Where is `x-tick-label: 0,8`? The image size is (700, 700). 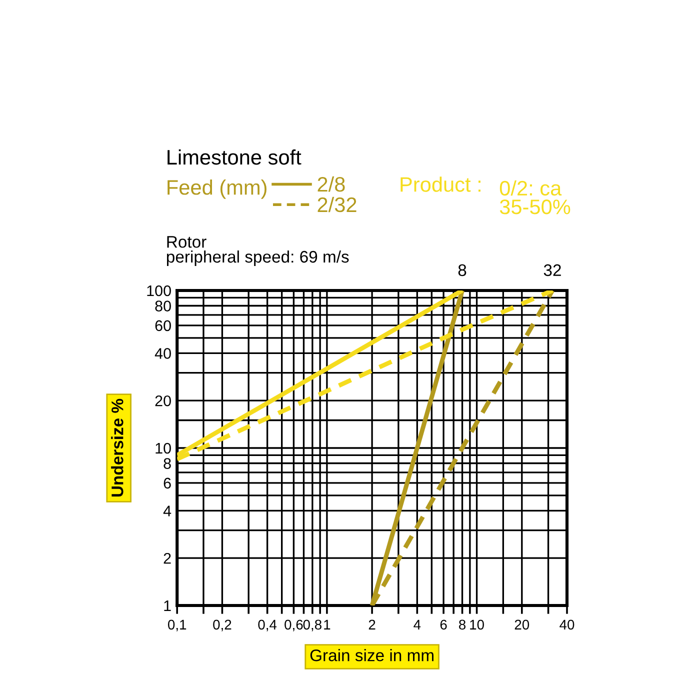 x-tick-label: 0,8 is located at coordinates (312, 626).